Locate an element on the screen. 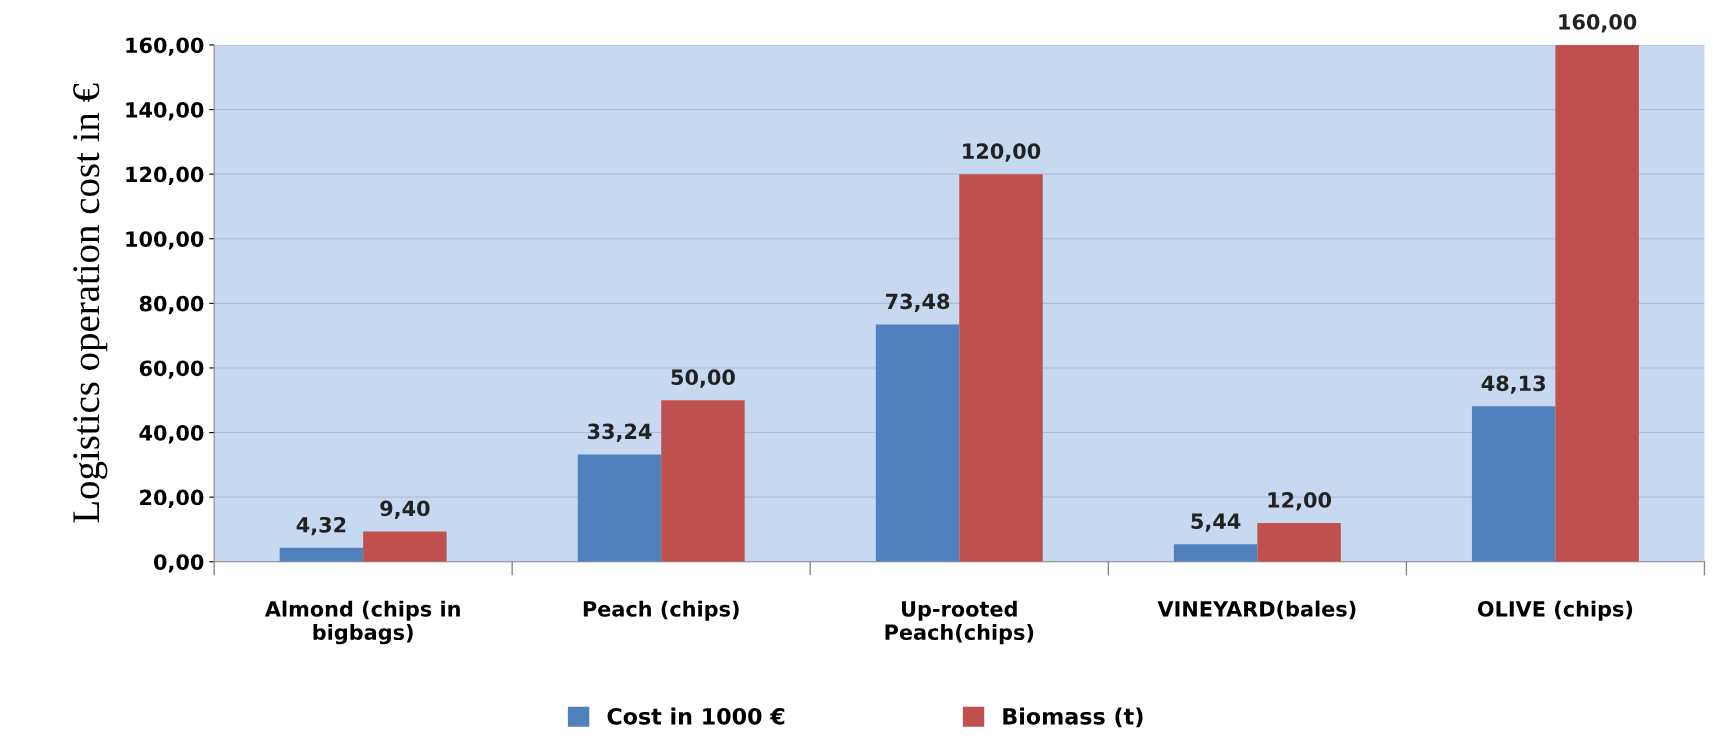  x-tick-label: OLIVE (chips) is located at coordinates (1555, 610).